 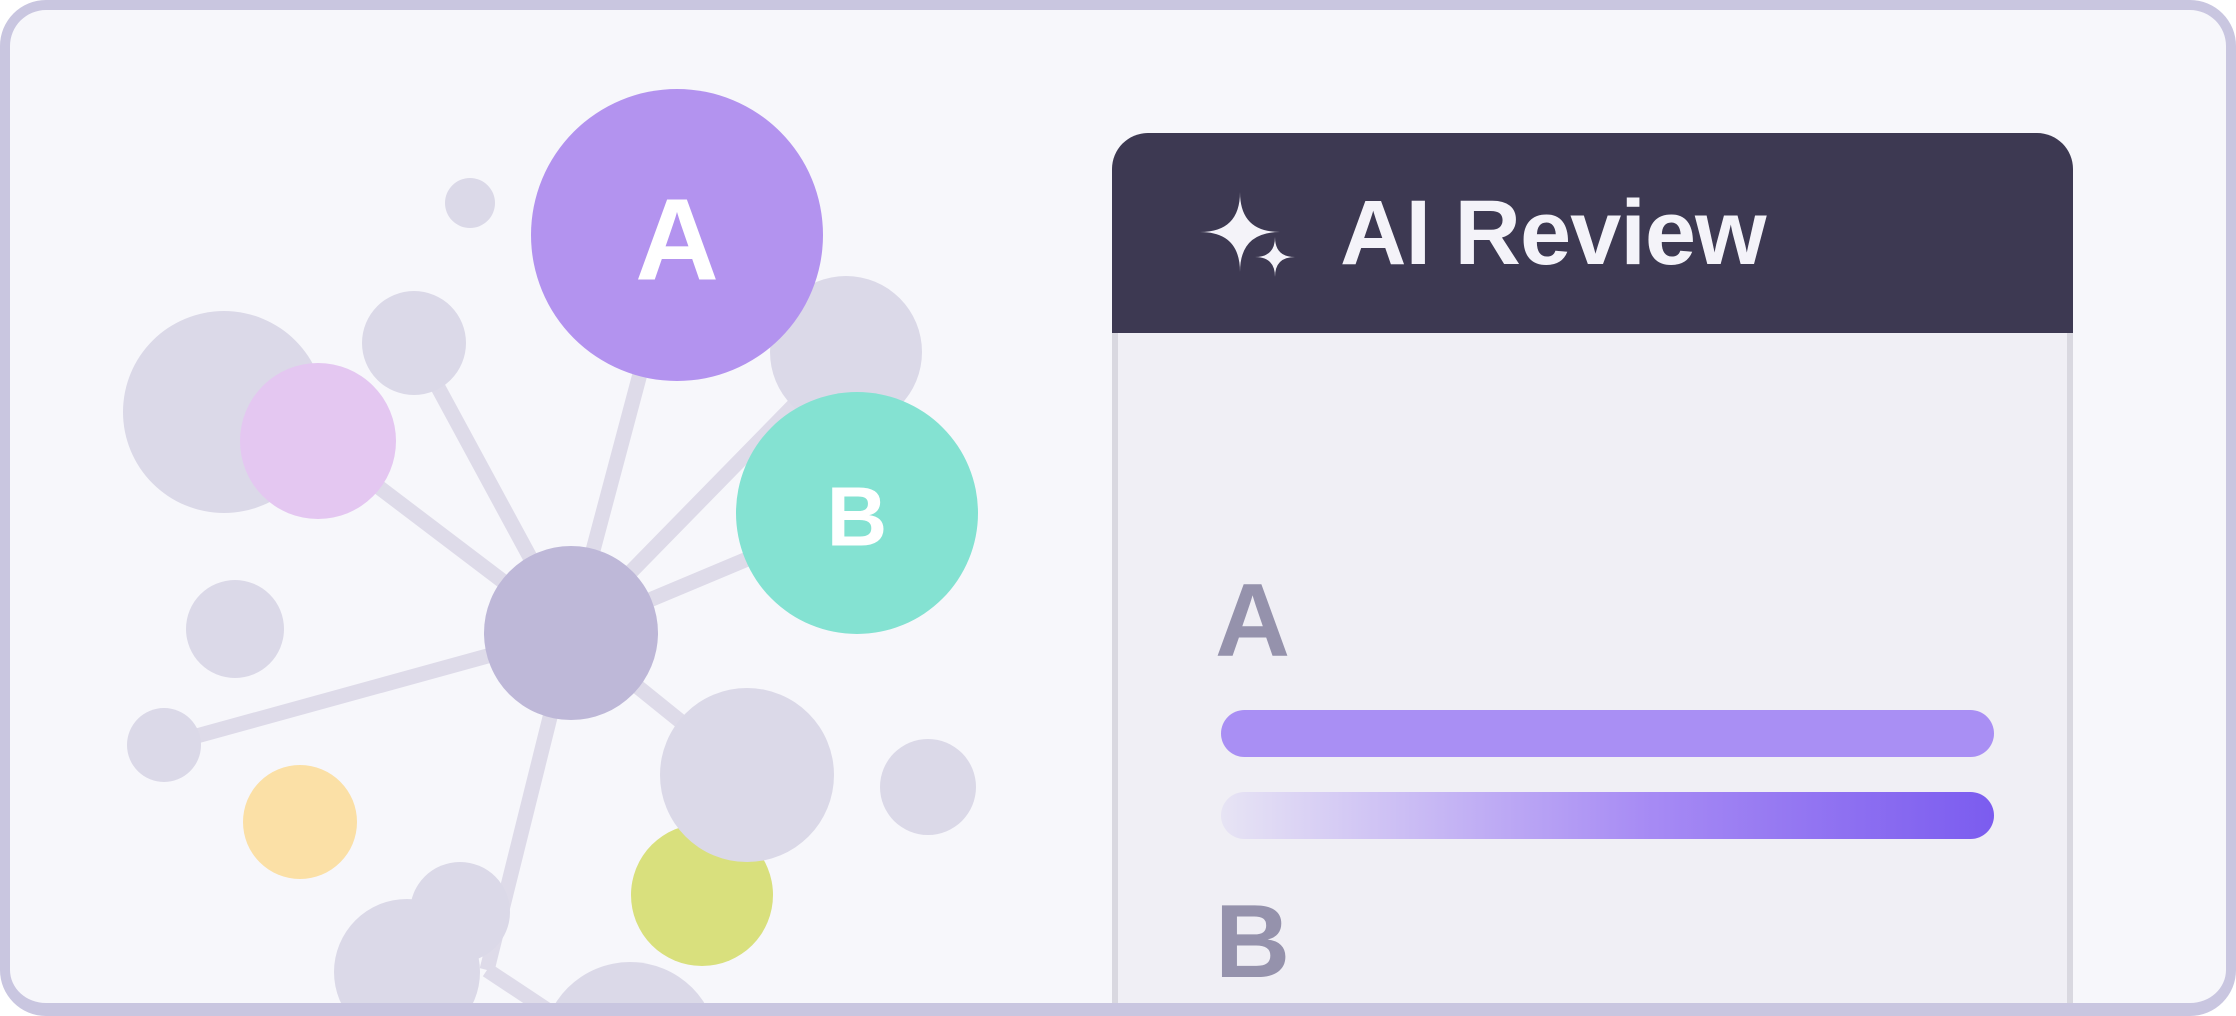 What do you see at coordinates (1253, 942) in the screenshot?
I see `section-label-b: B` at bounding box center [1253, 942].